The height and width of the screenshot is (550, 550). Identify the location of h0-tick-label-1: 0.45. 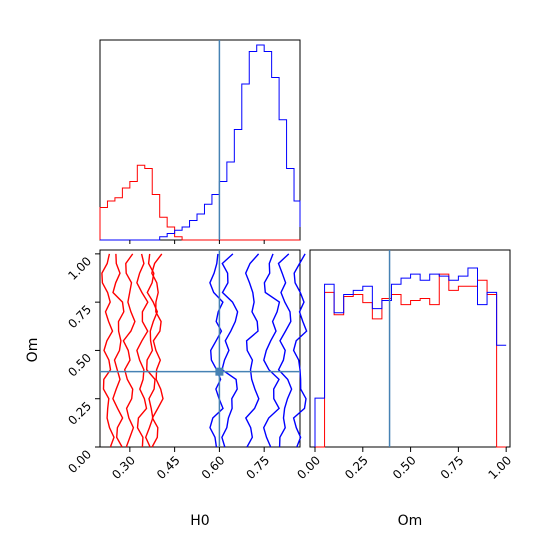
(168, 467).